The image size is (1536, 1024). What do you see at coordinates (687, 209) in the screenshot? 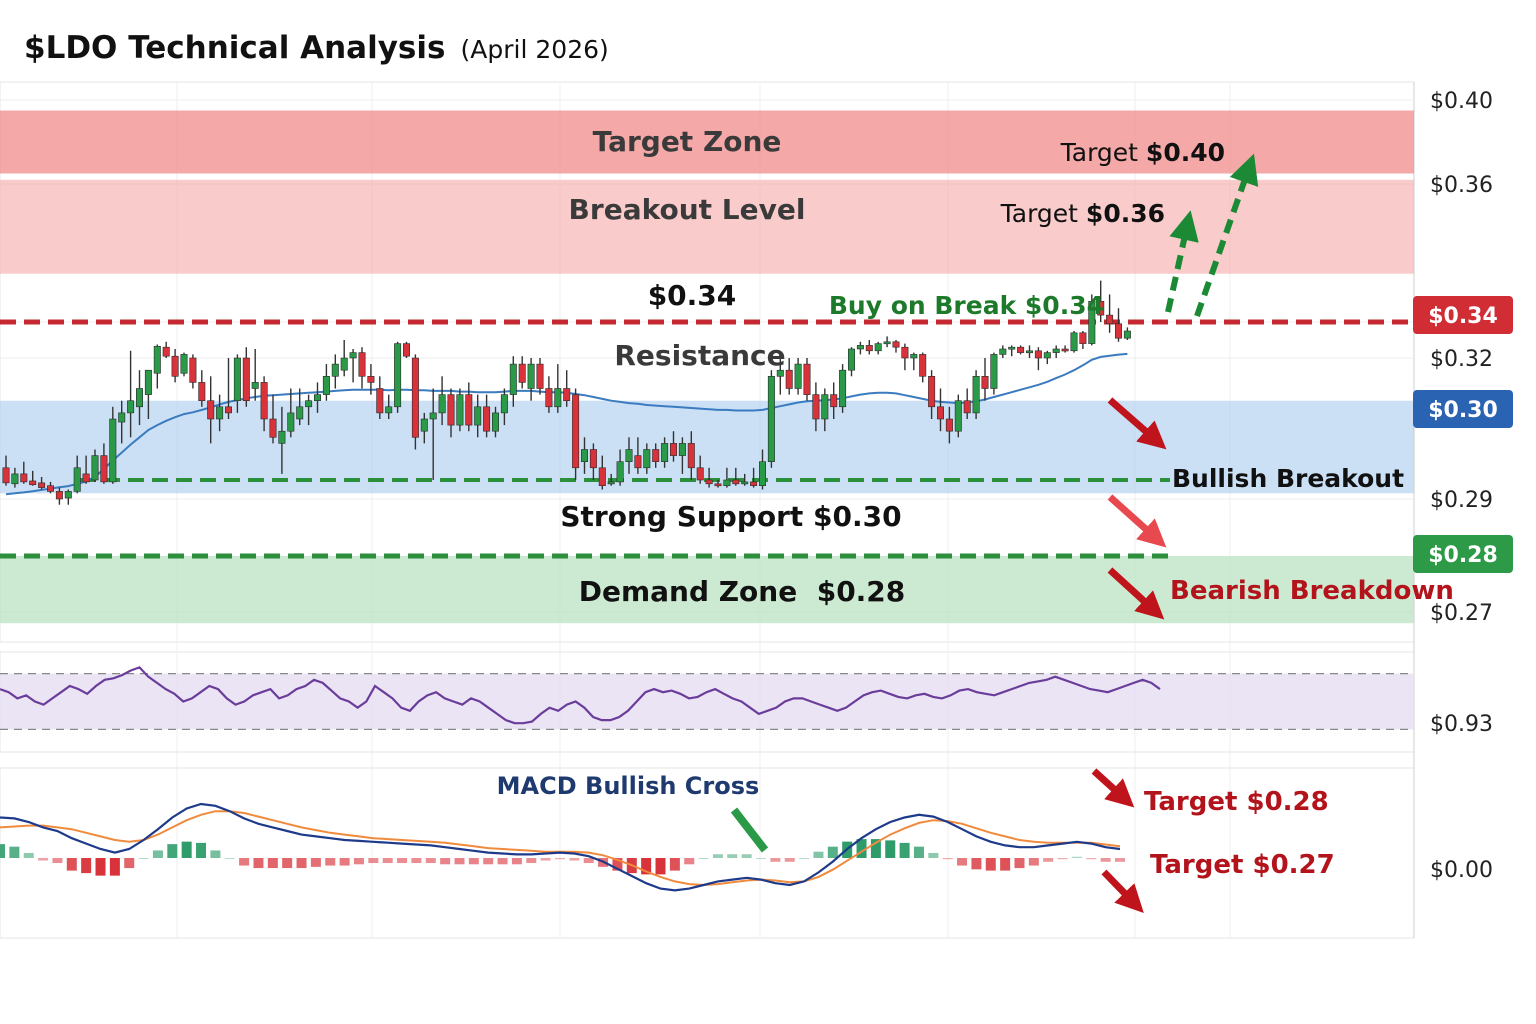
I see `breakout-zone-label: Breakout Level` at bounding box center [687, 209].